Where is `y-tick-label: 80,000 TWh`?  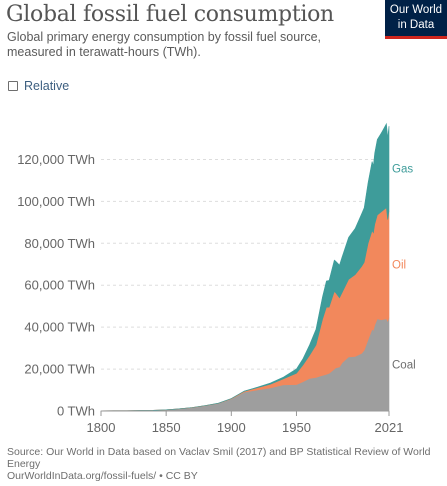 y-tick-label: 80,000 TWh is located at coordinates (59, 243).